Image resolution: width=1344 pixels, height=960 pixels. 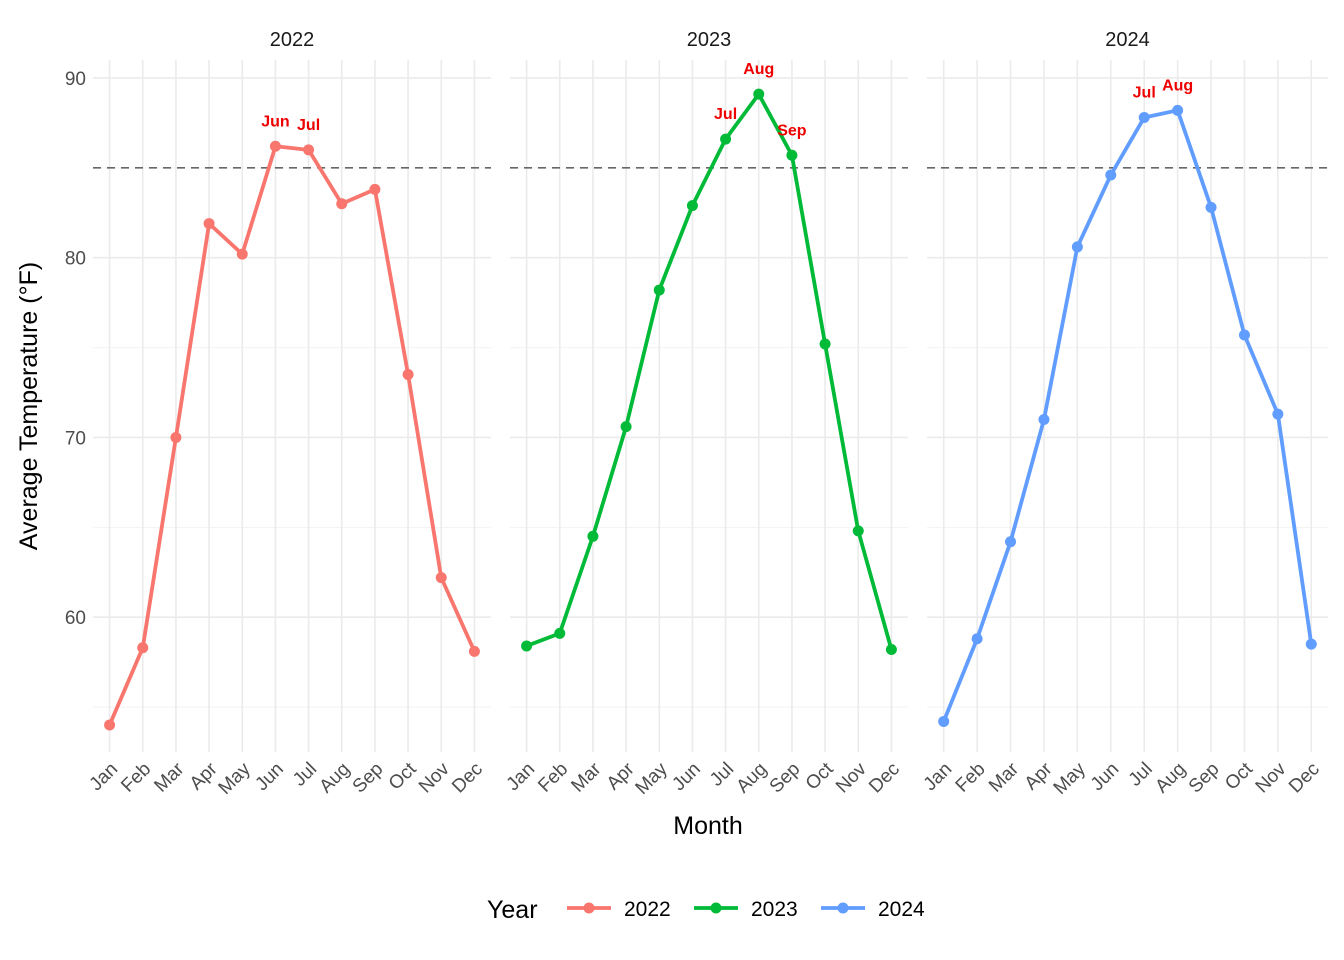 What do you see at coordinates (75, 349) in the screenshot?
I see `y-axis: 60 70 80 90` at bounding box center [75, 349].